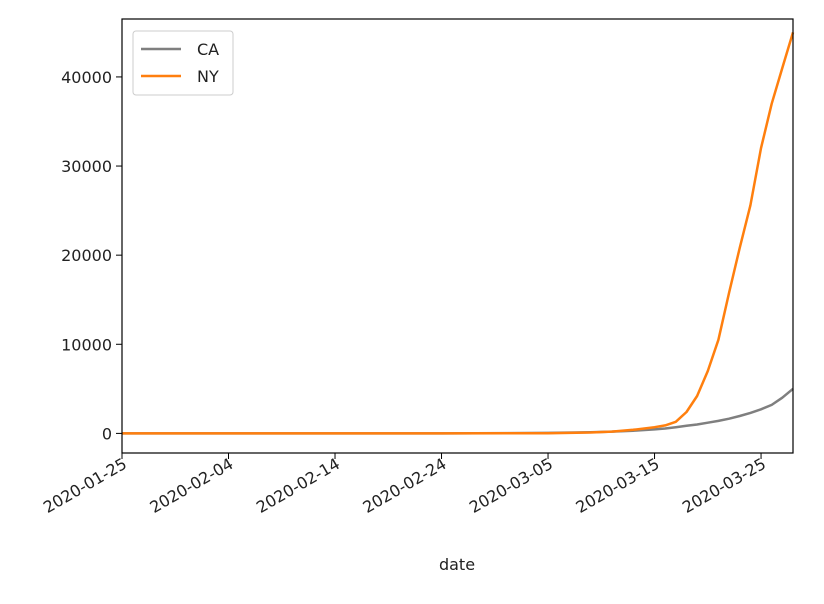 The width and height of the screenshot is (824, 604). Describe the element at coordinates (404, 485) in the screenshot. I see `x-tick-label: 2020-02-24` at that location.